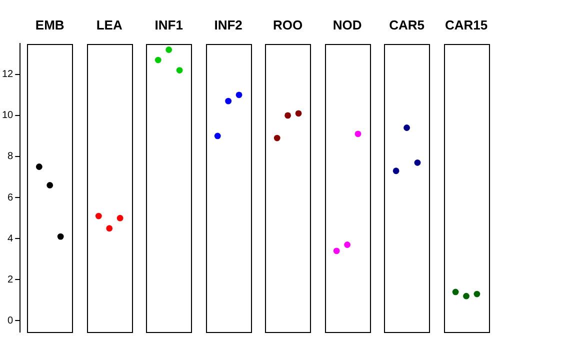 This screenshot has width=576, height=360. What do you see at coordinates (11, 320) in the screenshot?
I see `y-tick-label: 0` at bounding box center [11, 320].